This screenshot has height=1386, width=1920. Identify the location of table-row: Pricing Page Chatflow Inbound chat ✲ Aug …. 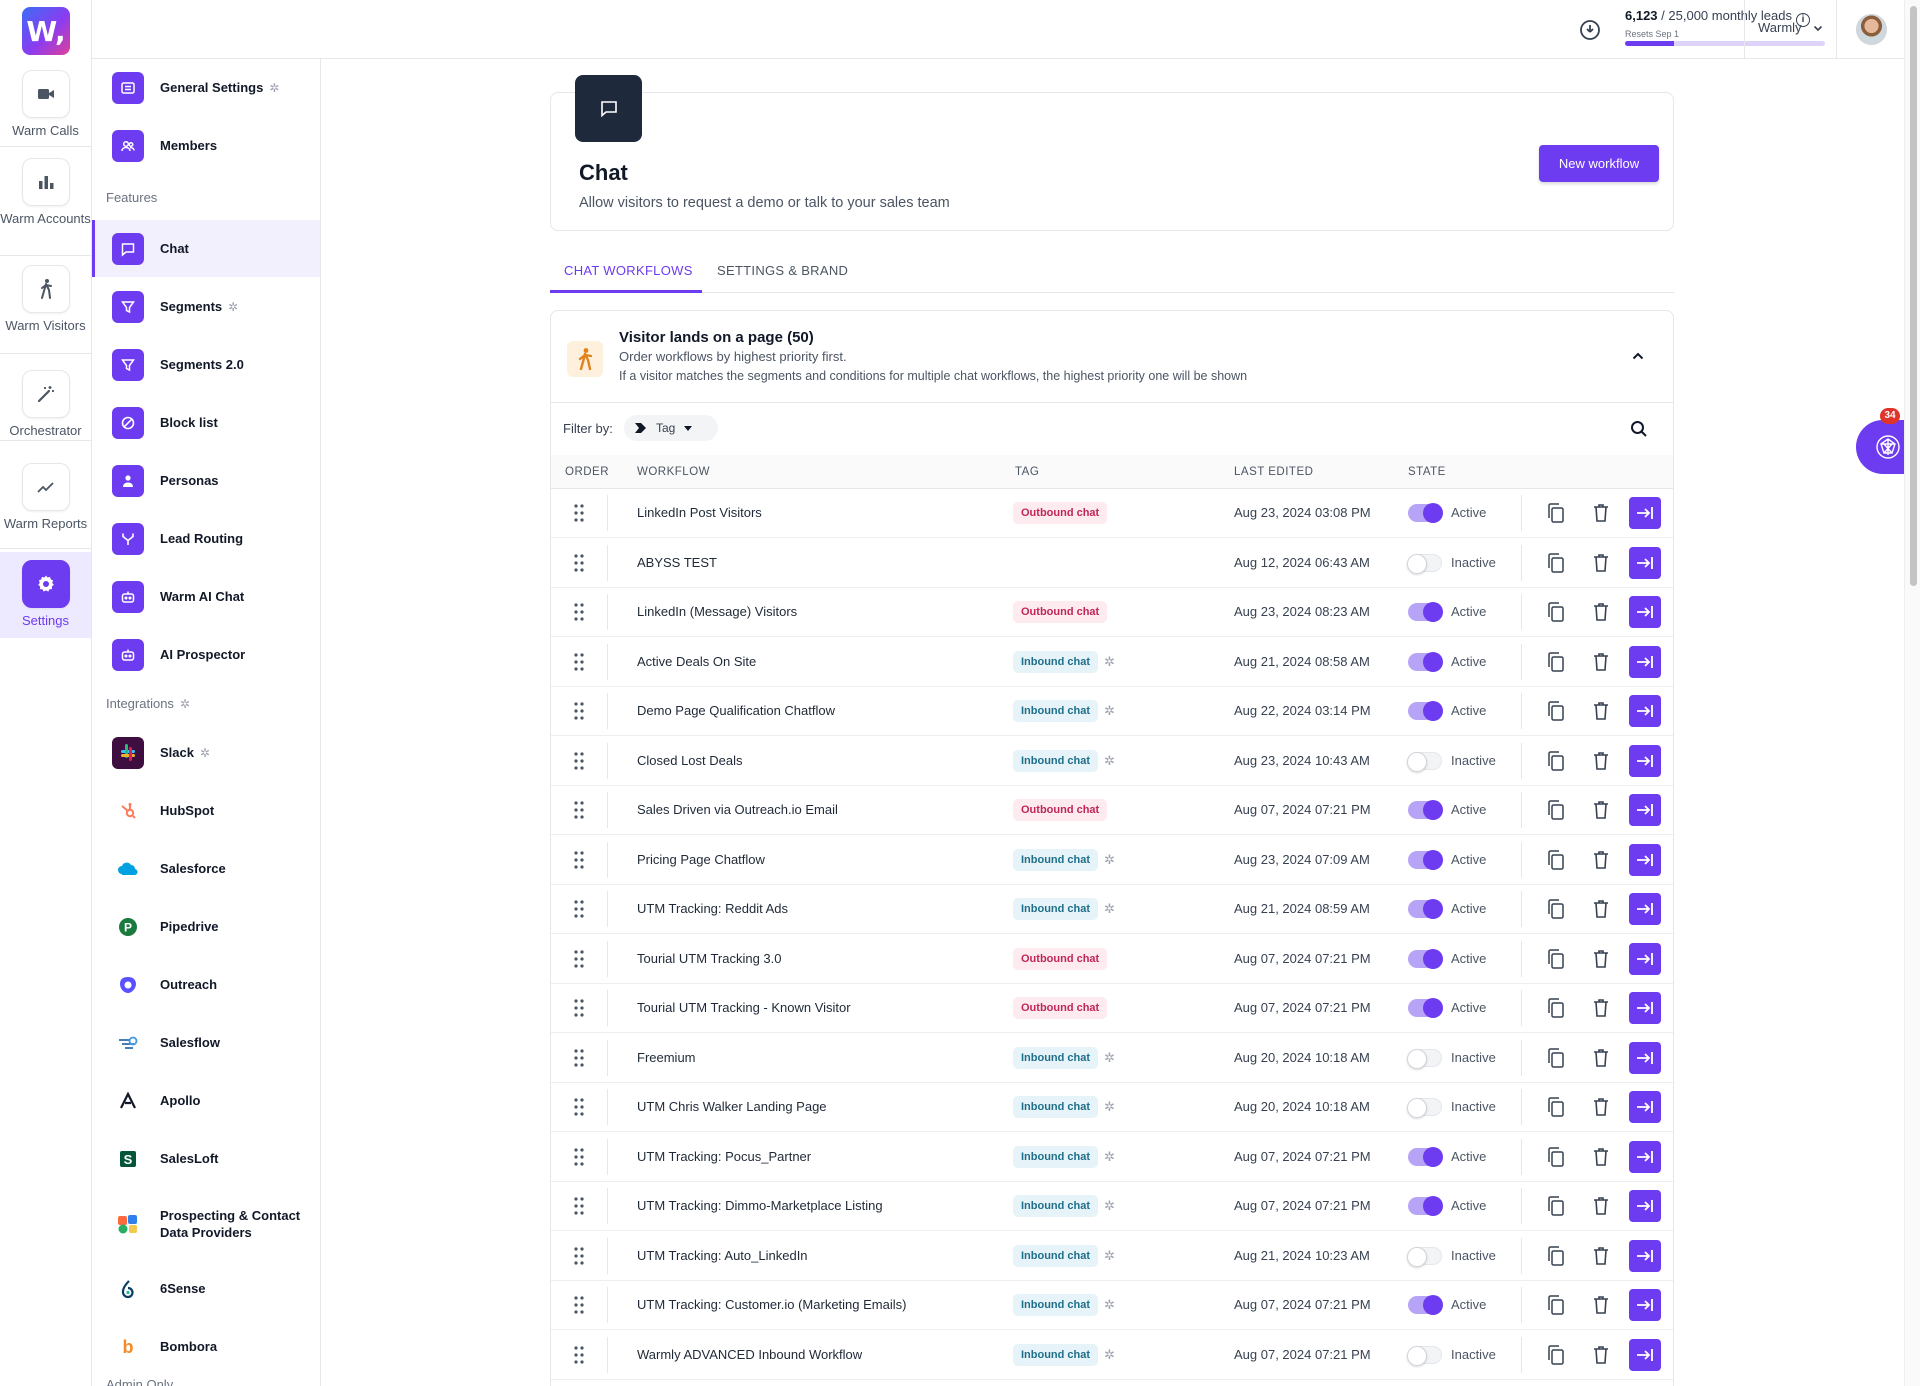
(1112, 860).